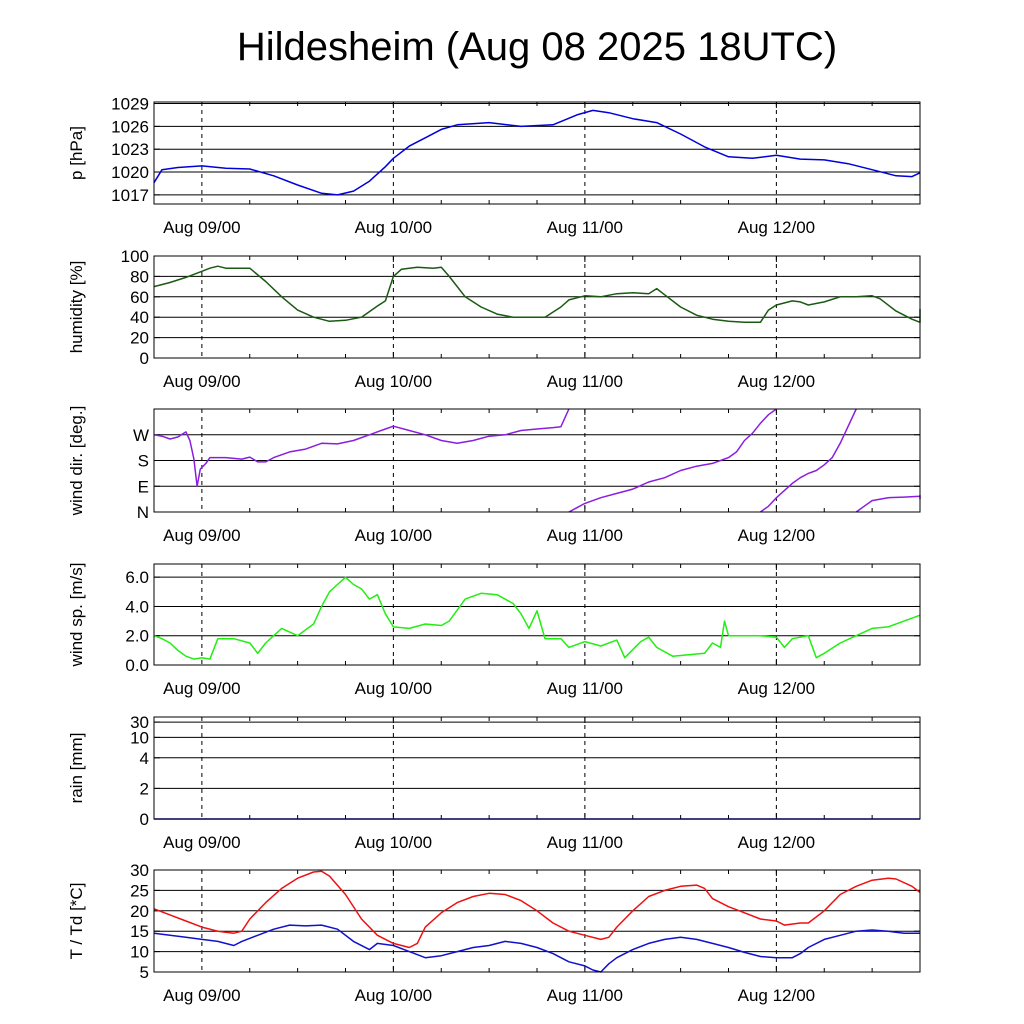 The height and width of the screenshot is (1024, 1024). Describe the element at coordinates (139, 276) in the screenshot. I see `humidity-y-tick-label: 80` at that location.